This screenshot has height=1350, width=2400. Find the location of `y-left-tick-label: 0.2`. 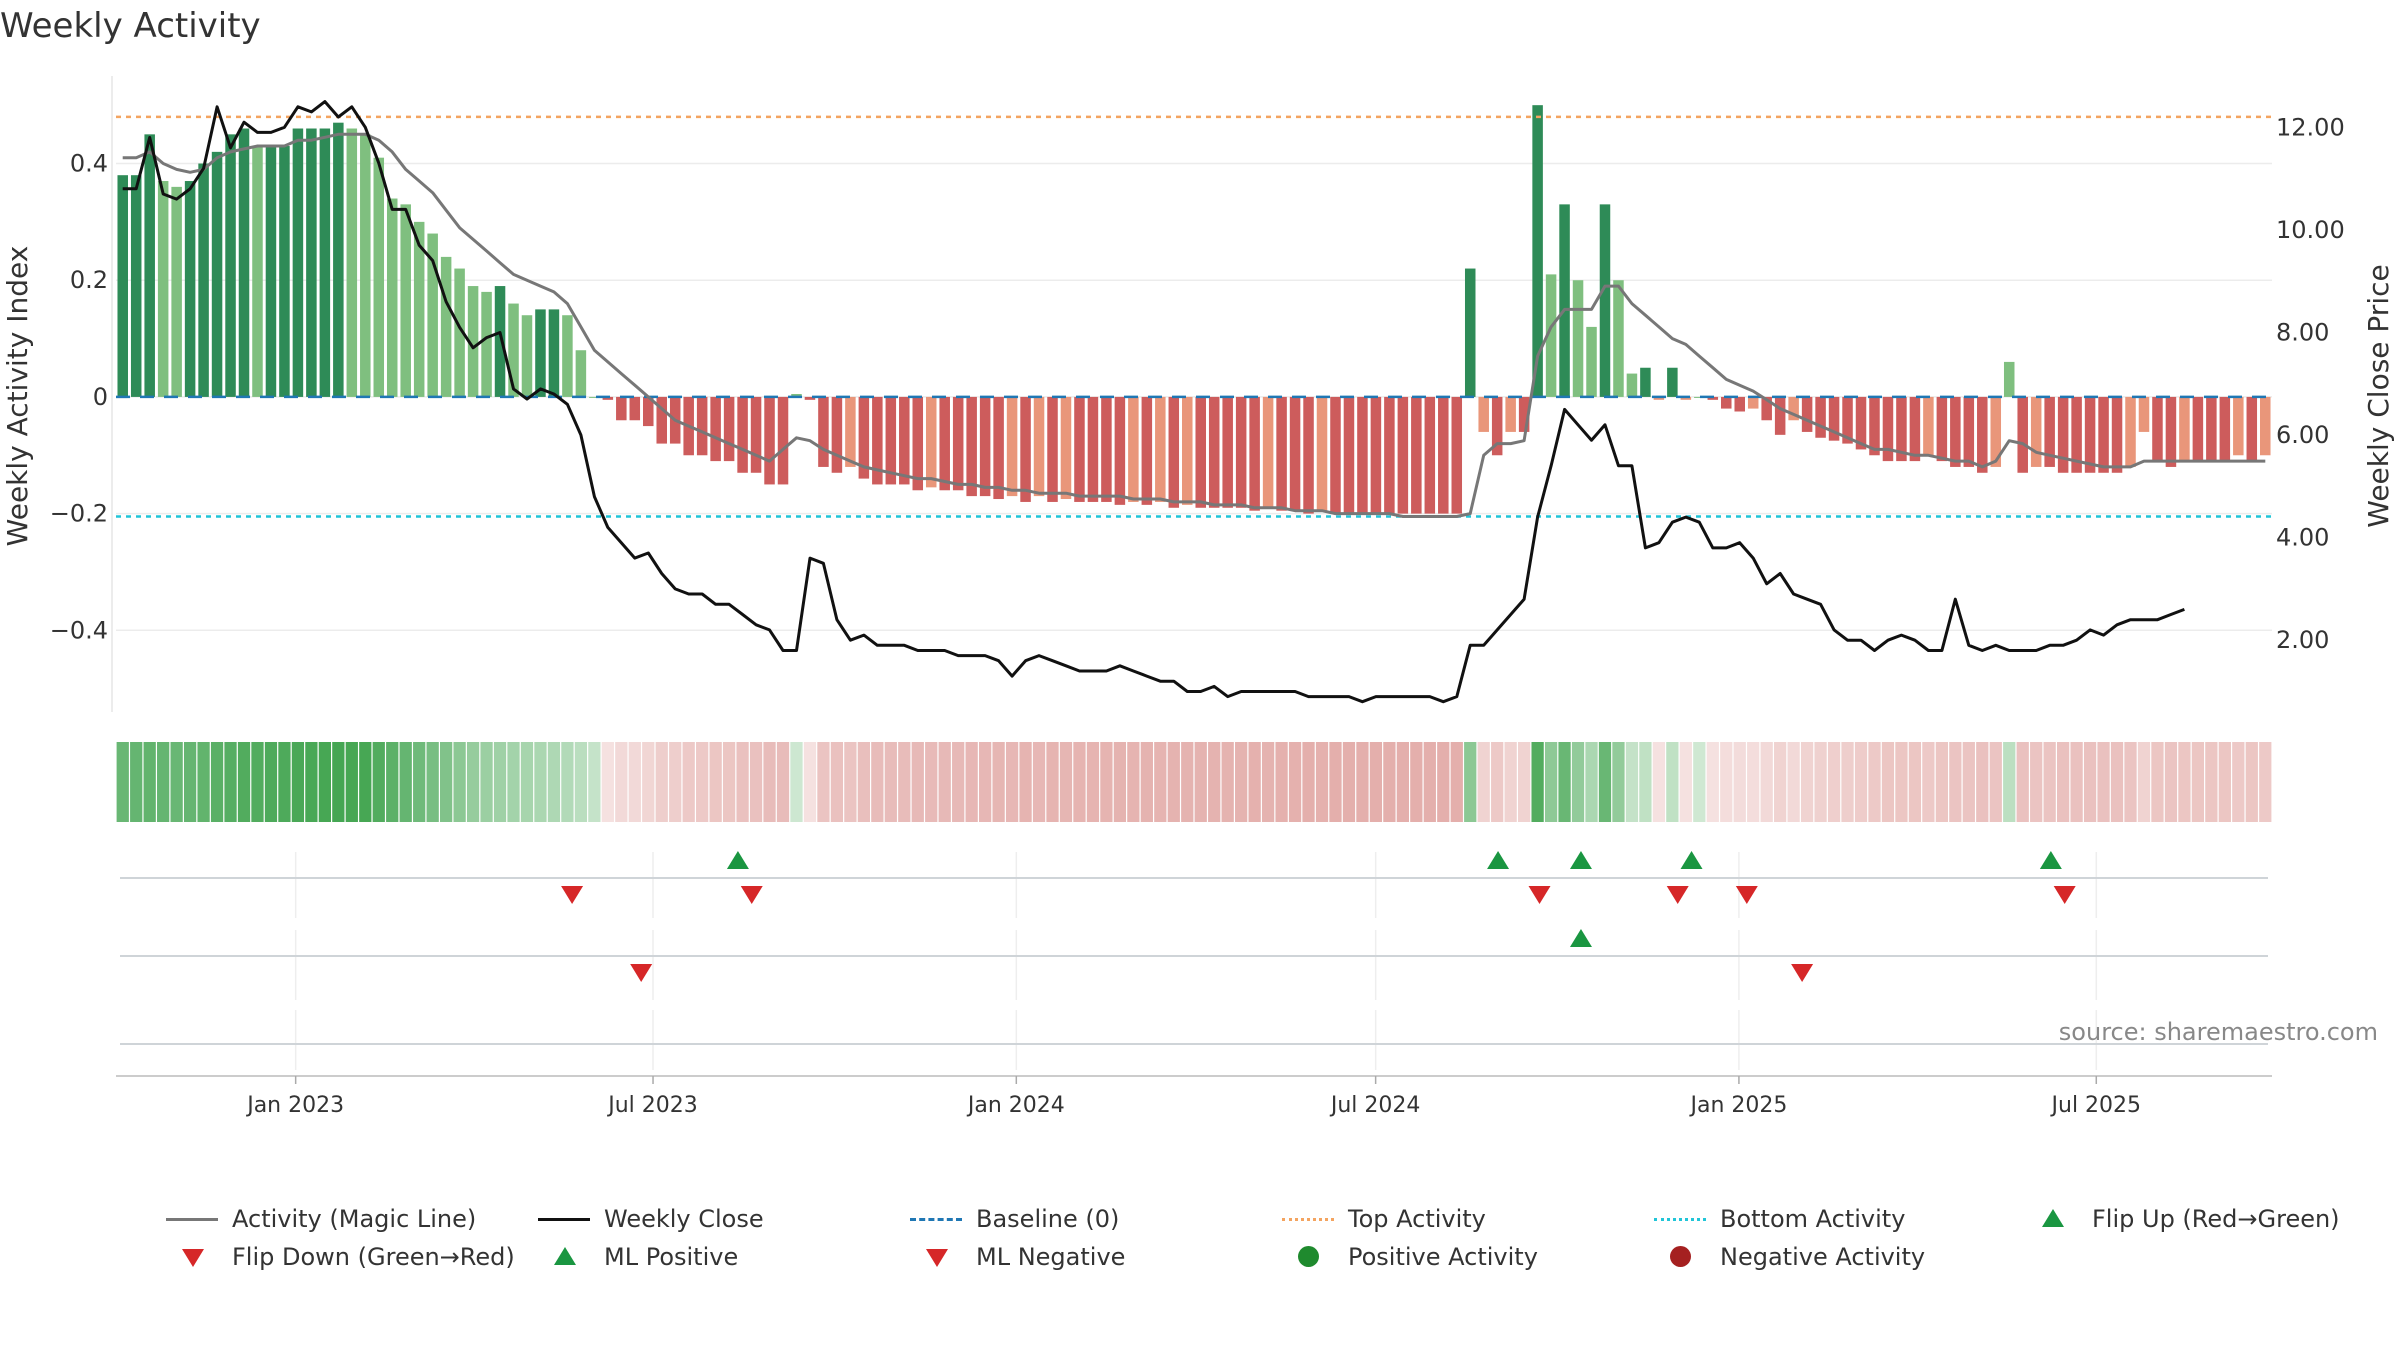

y-left-tick-label: 0.2 is located at coordinates (89, 280).